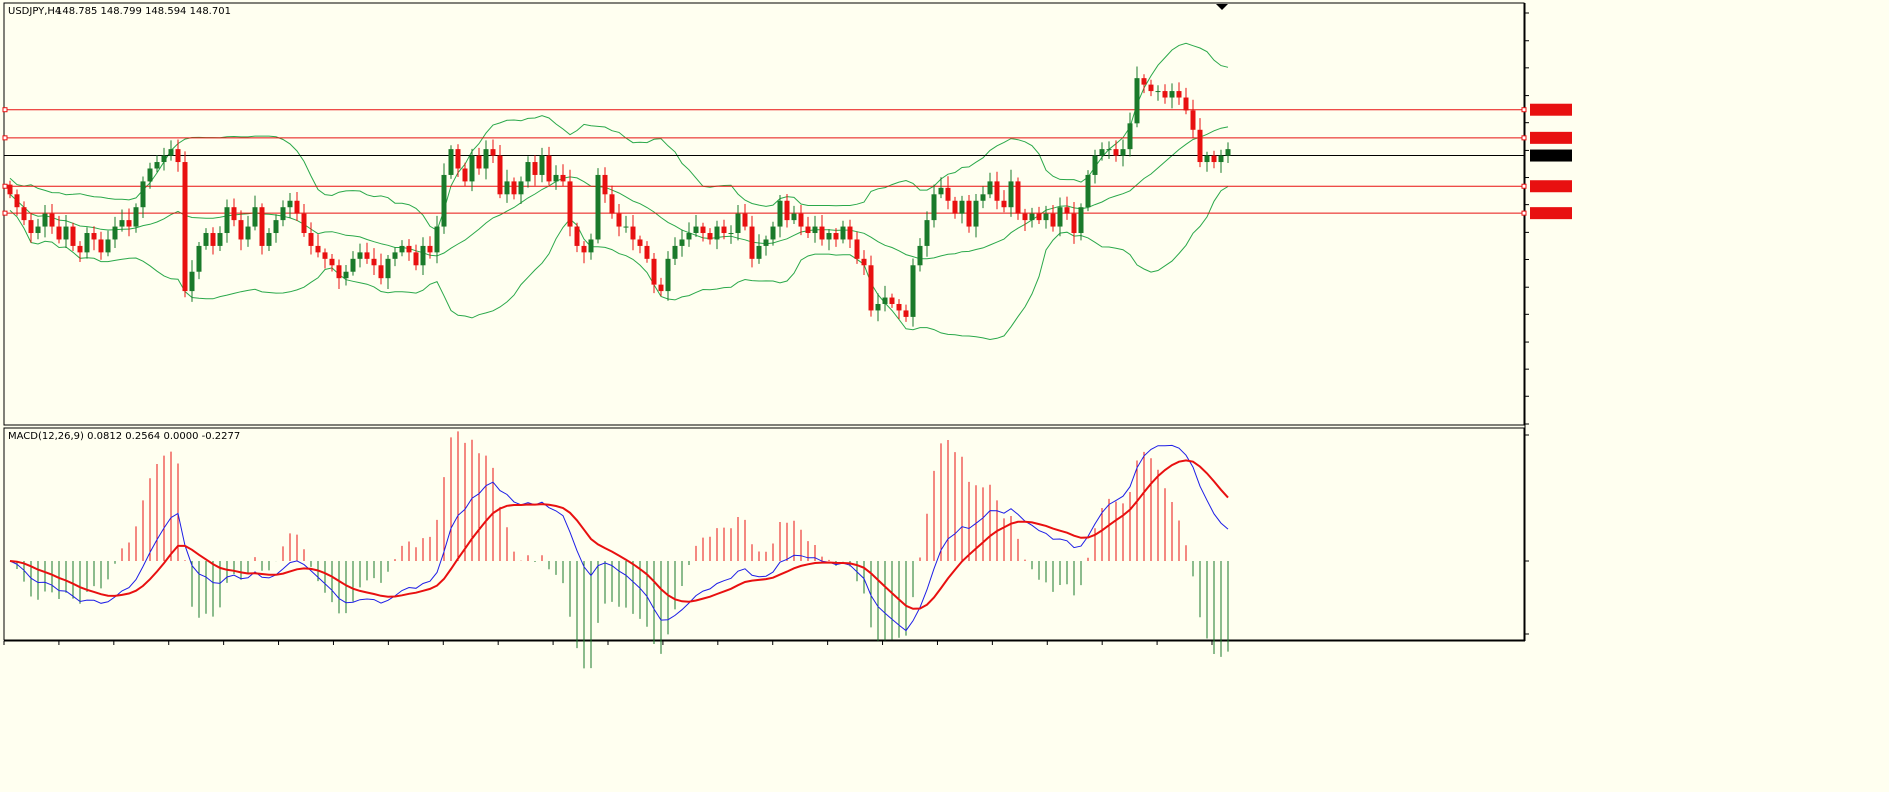  What do you see at coordinates (143, 11) in the screenshot?
I see `ohlc-label: 148.785 148.799 148.594 148.701` at bounding box center [143, 11].